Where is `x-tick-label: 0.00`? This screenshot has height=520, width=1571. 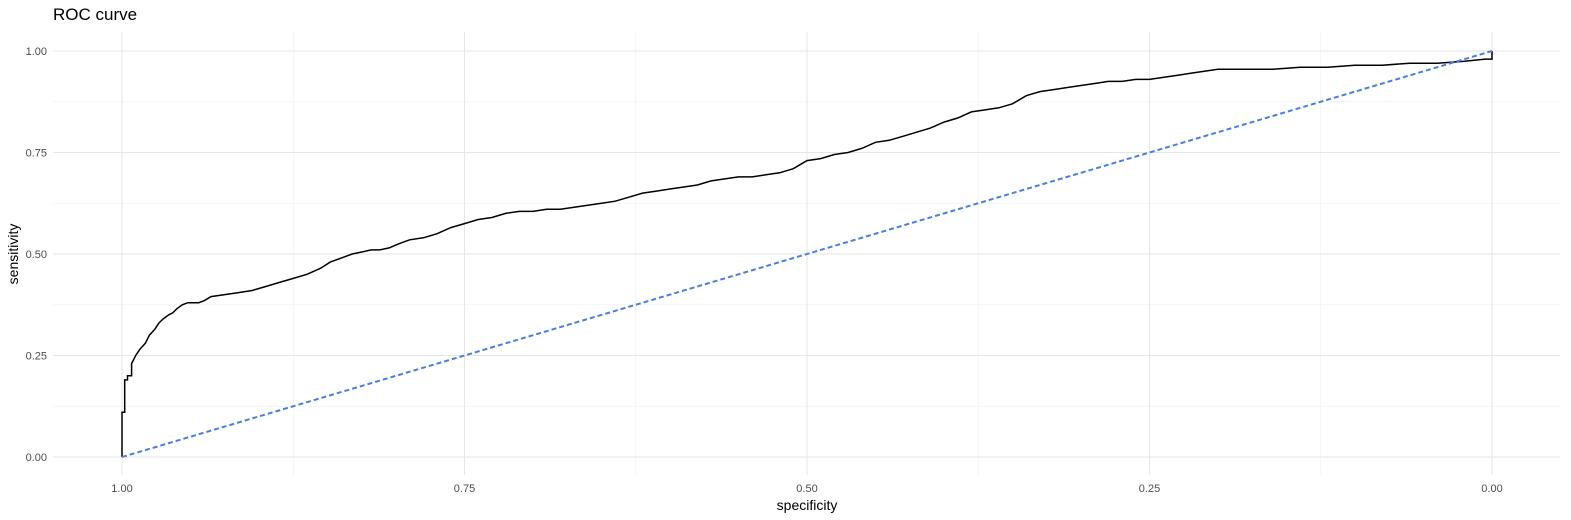
x-tick-label: 0.00 is located at coordinates (1491, 489).